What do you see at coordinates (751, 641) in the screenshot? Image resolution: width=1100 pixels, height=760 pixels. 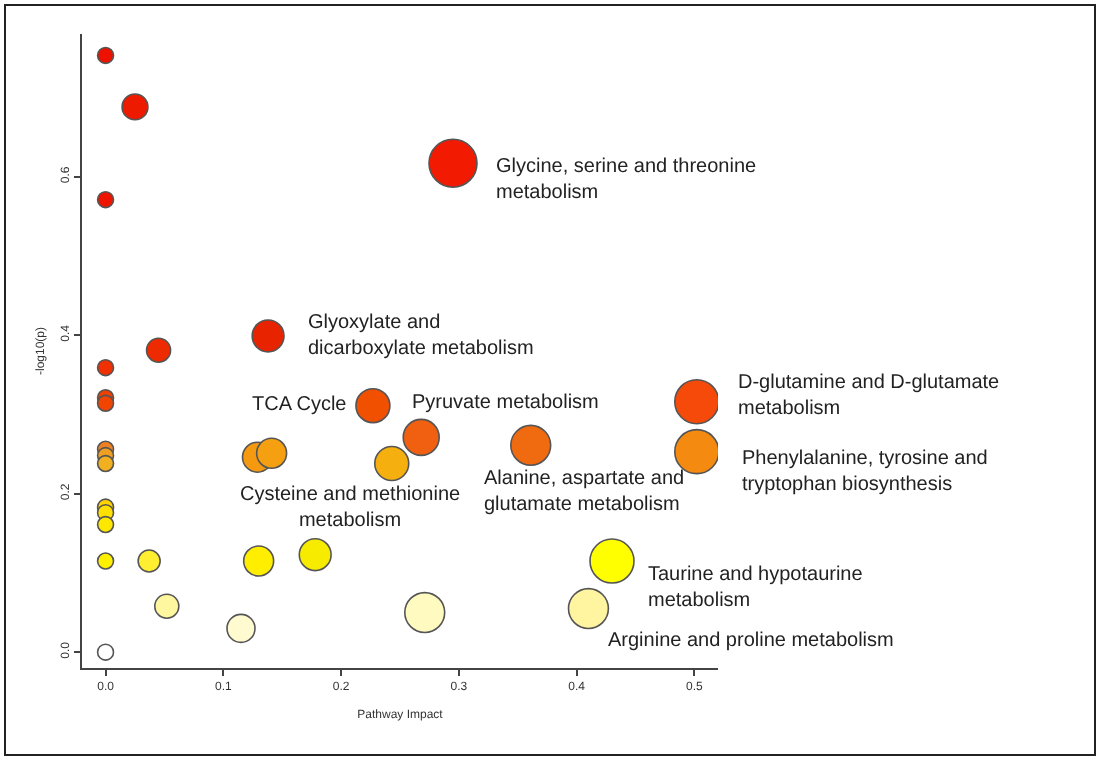 I see `annotation: Arginine and proline metabolism` at bounding box center [751, 641].